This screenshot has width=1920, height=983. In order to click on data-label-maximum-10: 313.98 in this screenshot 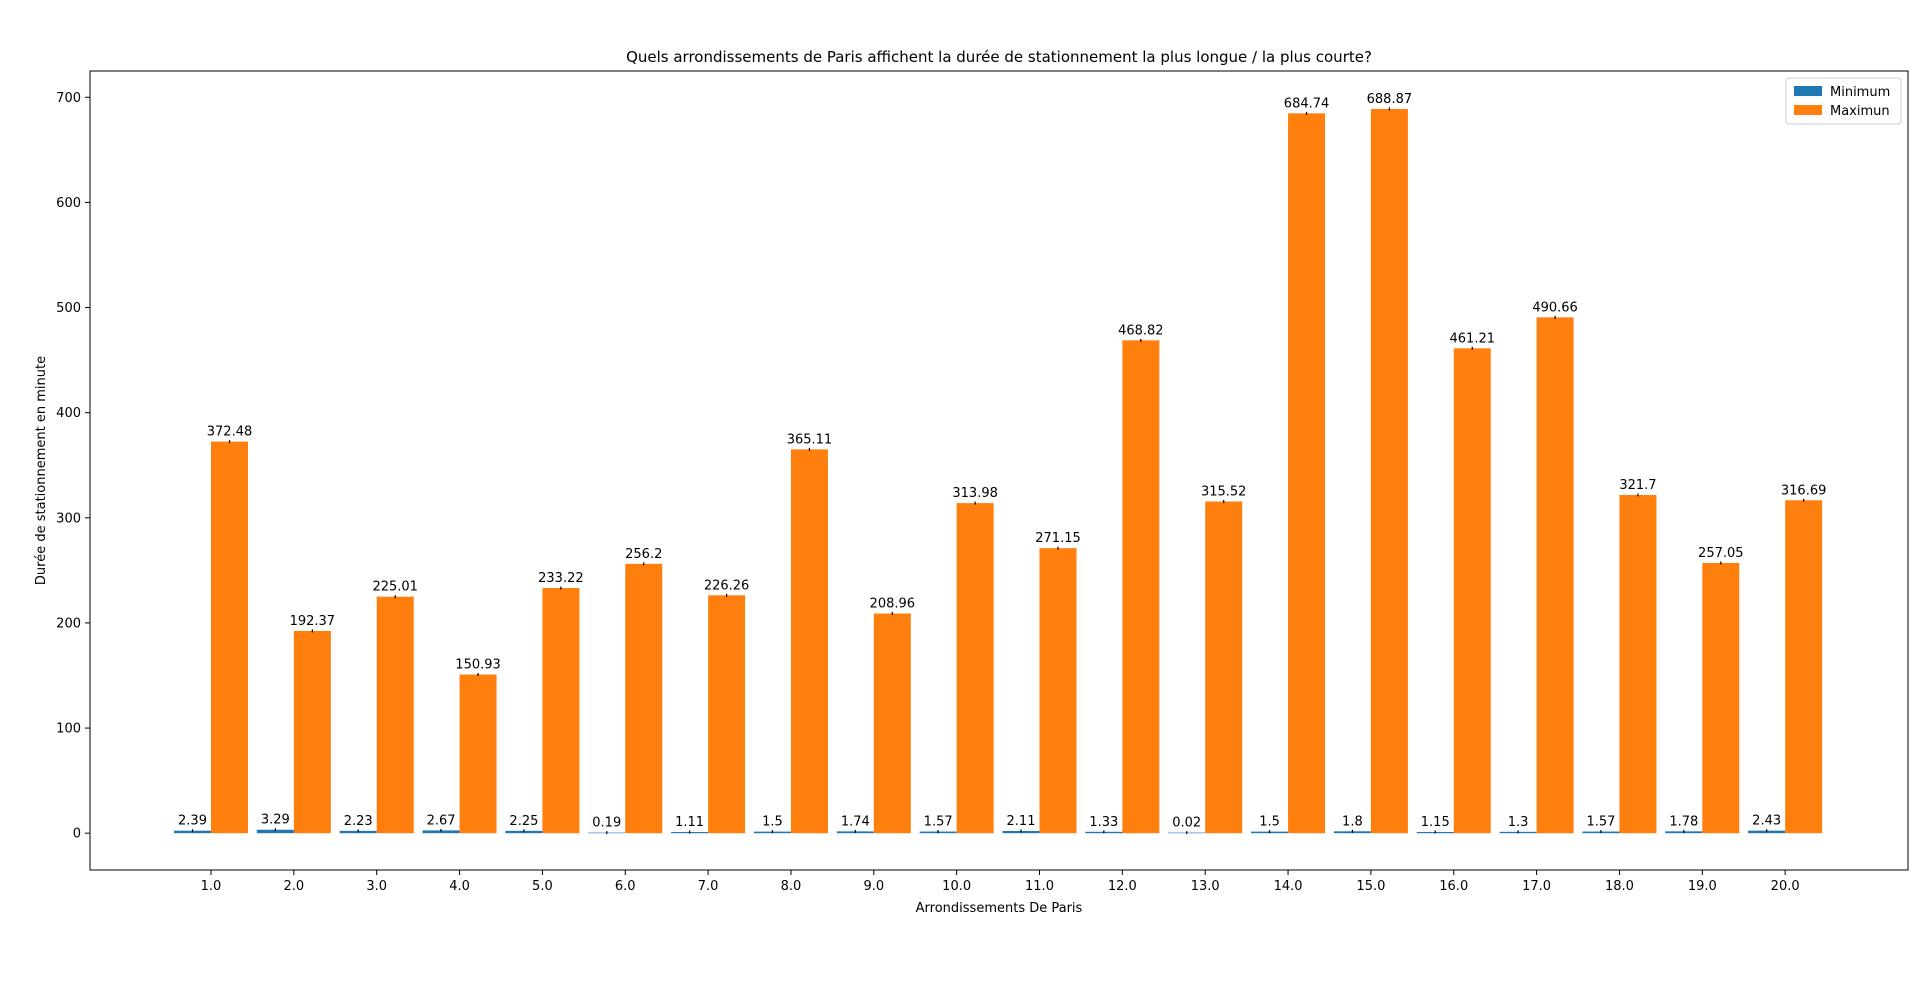, I will do `click(975, 493)`.